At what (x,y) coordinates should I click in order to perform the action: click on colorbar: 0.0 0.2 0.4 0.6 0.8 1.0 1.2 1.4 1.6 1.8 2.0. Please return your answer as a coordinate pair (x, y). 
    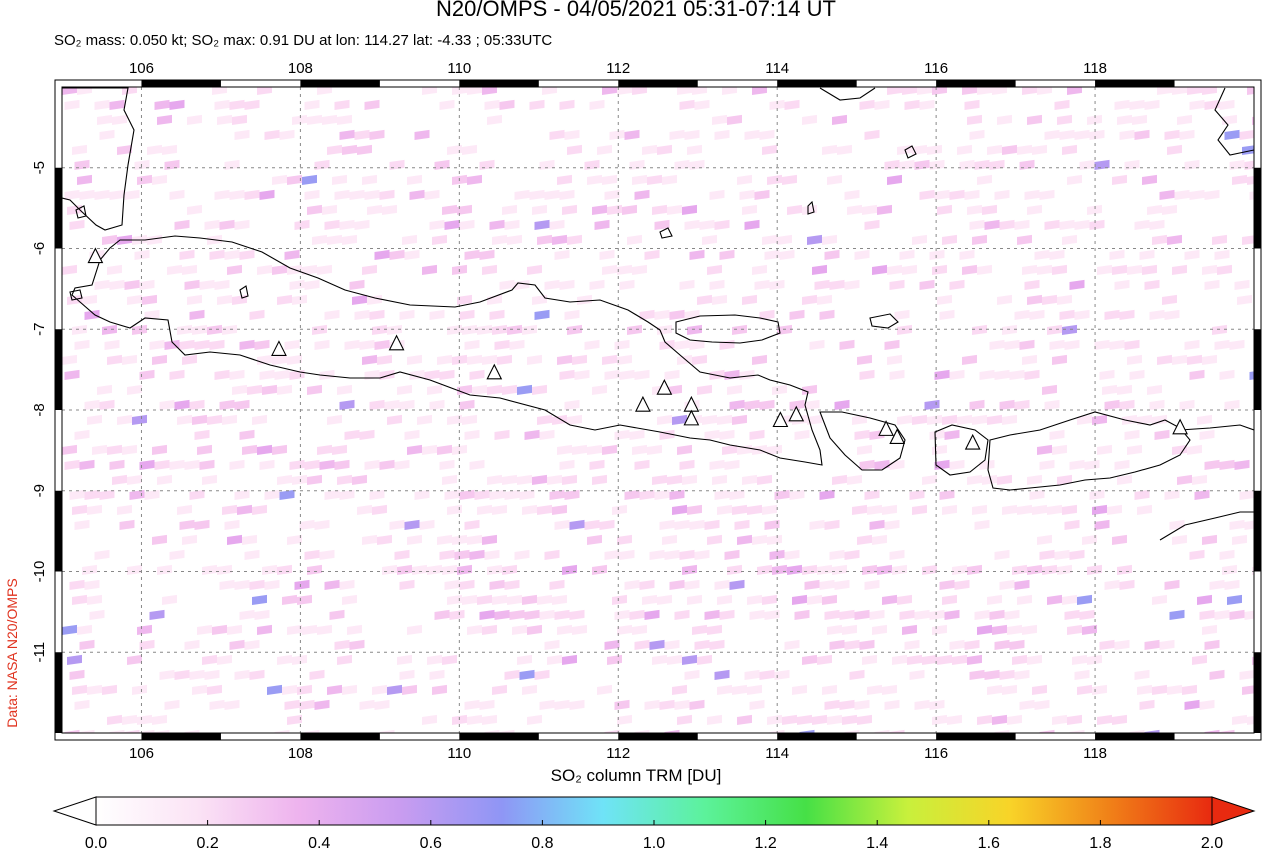
    Looking at the image, I should click on (654, 824).